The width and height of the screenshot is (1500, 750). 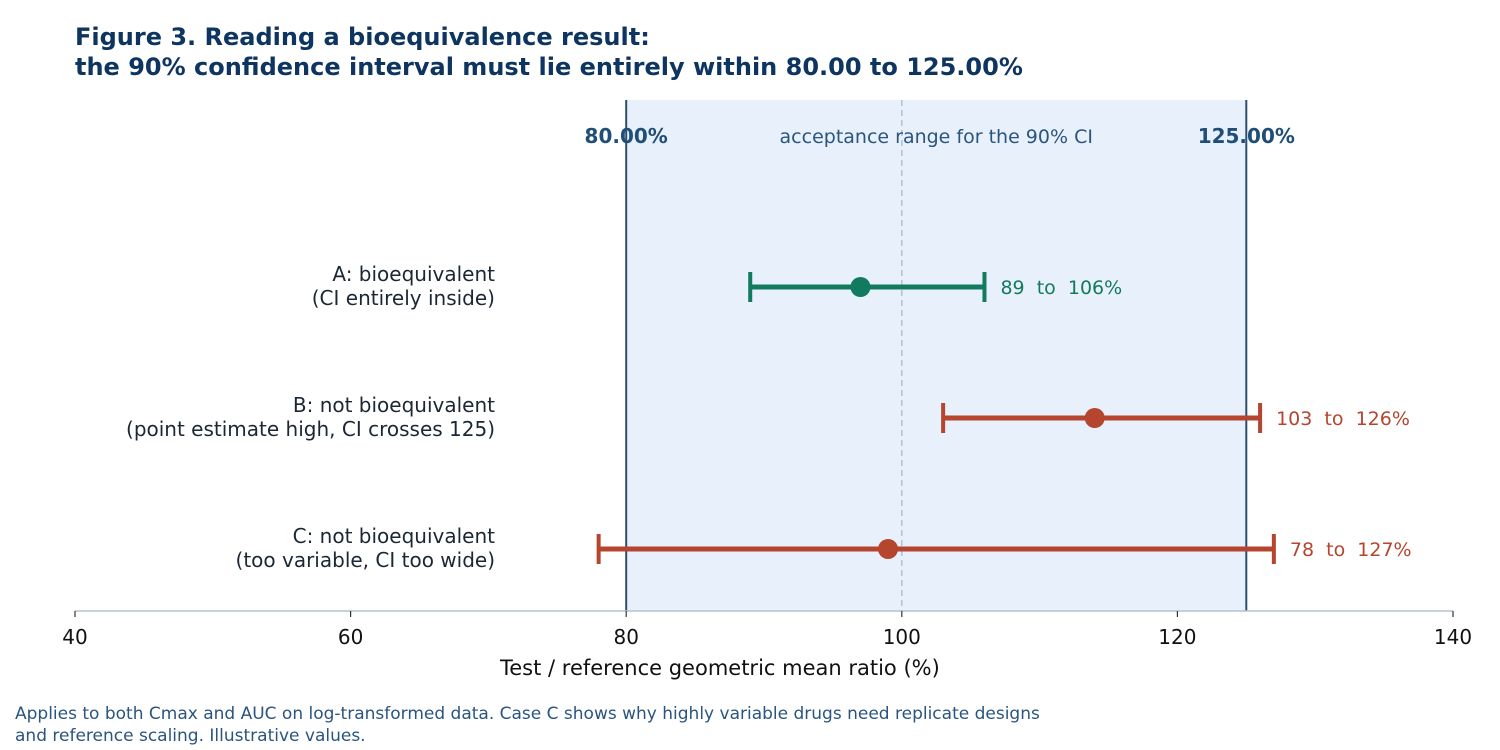 What do you see at coordinates (902, 637) in the screenshot?
I see `x-tick-label-100: 100` at bounding box center [902, 637].